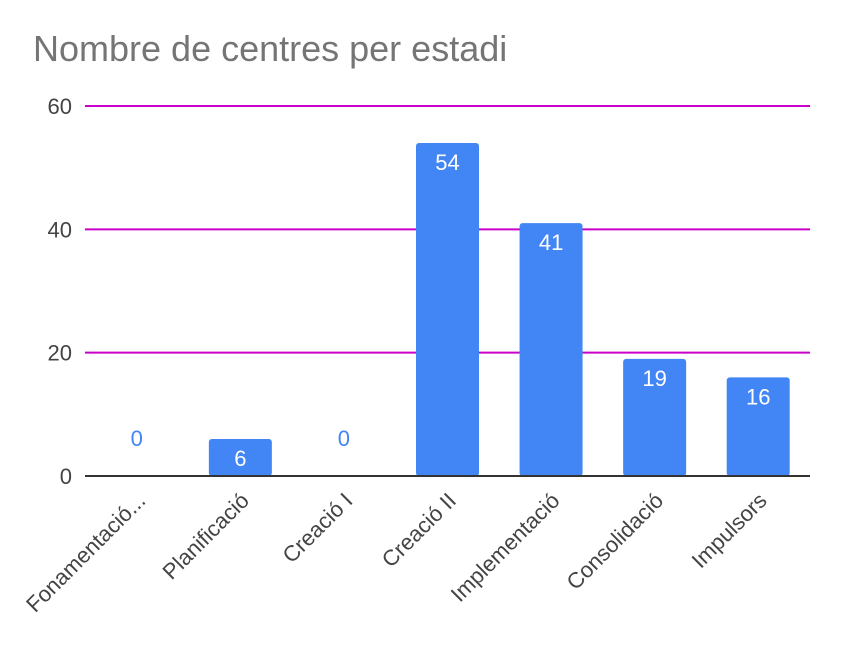 The height and width of the screenshot is (657, 844). Describe the element at coordinates (614, 541) in the screenshot. I see `x-tick-label: Consolidació` at that location.